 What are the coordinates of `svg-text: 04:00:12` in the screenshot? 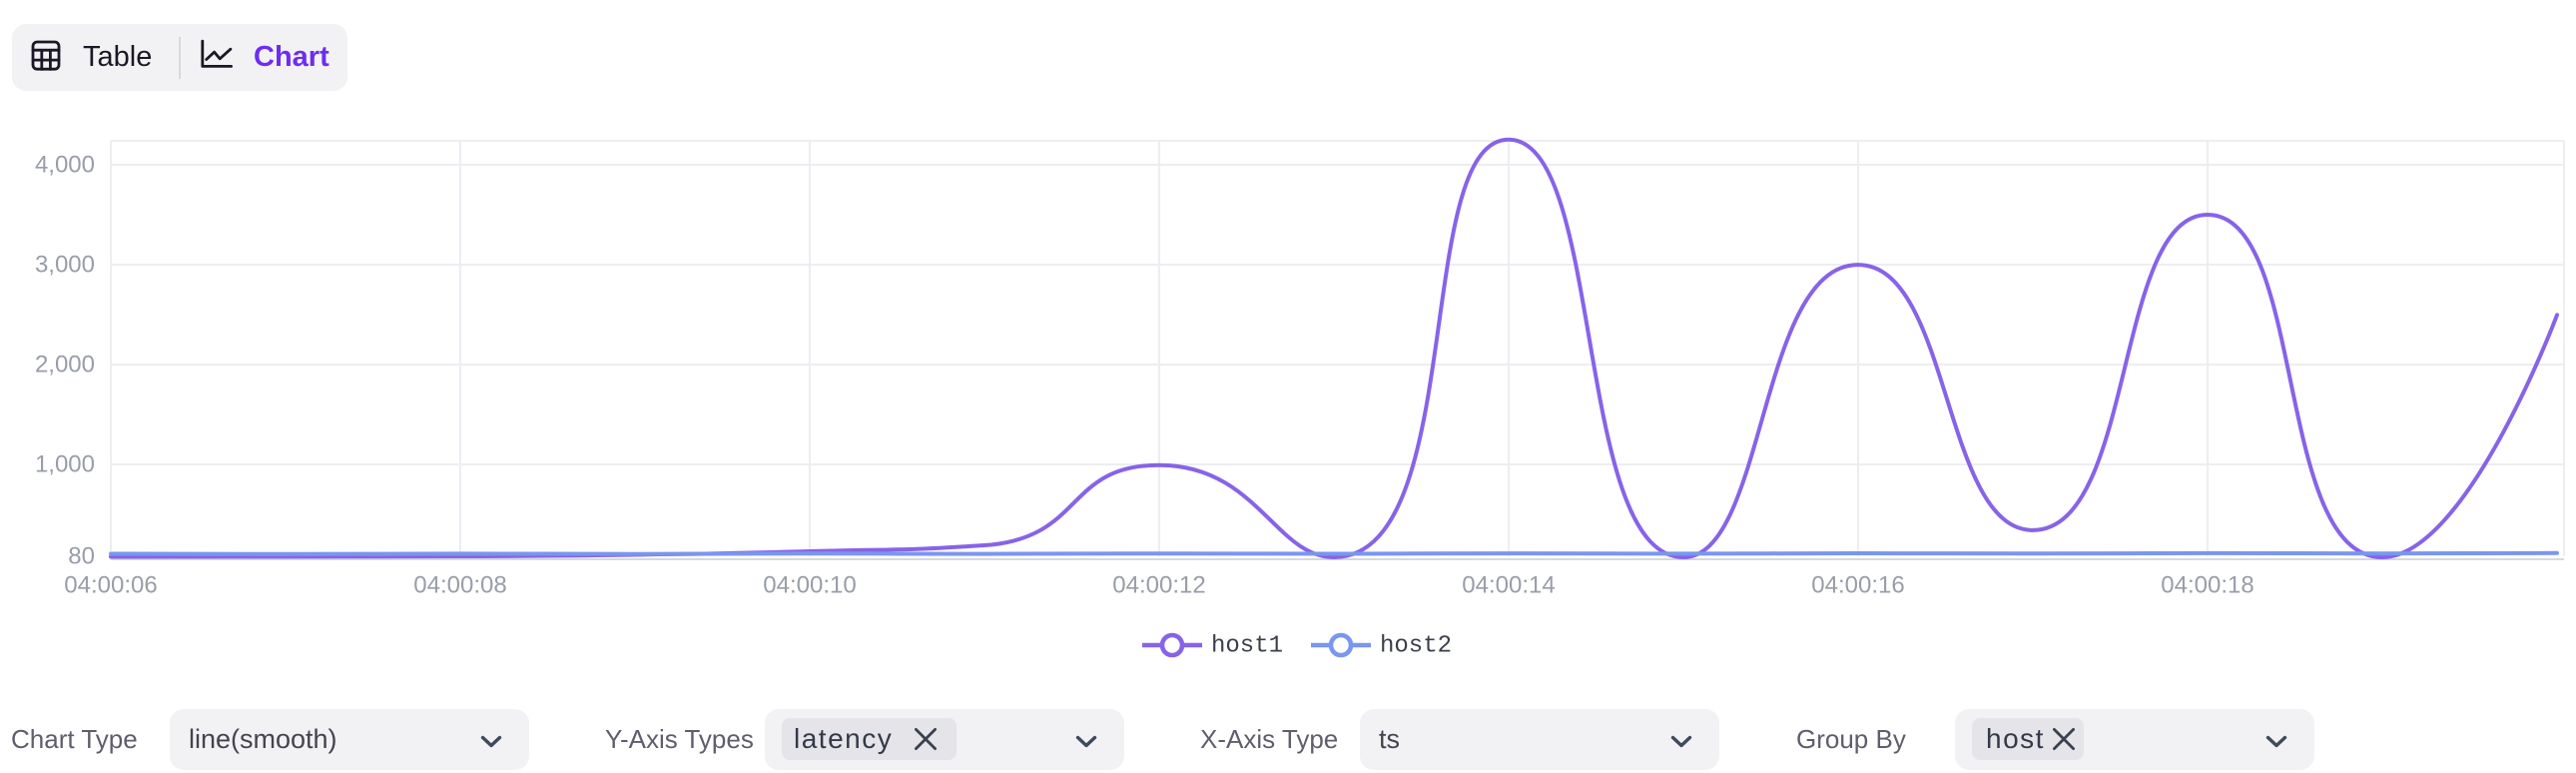 It's located at (1158, 585).